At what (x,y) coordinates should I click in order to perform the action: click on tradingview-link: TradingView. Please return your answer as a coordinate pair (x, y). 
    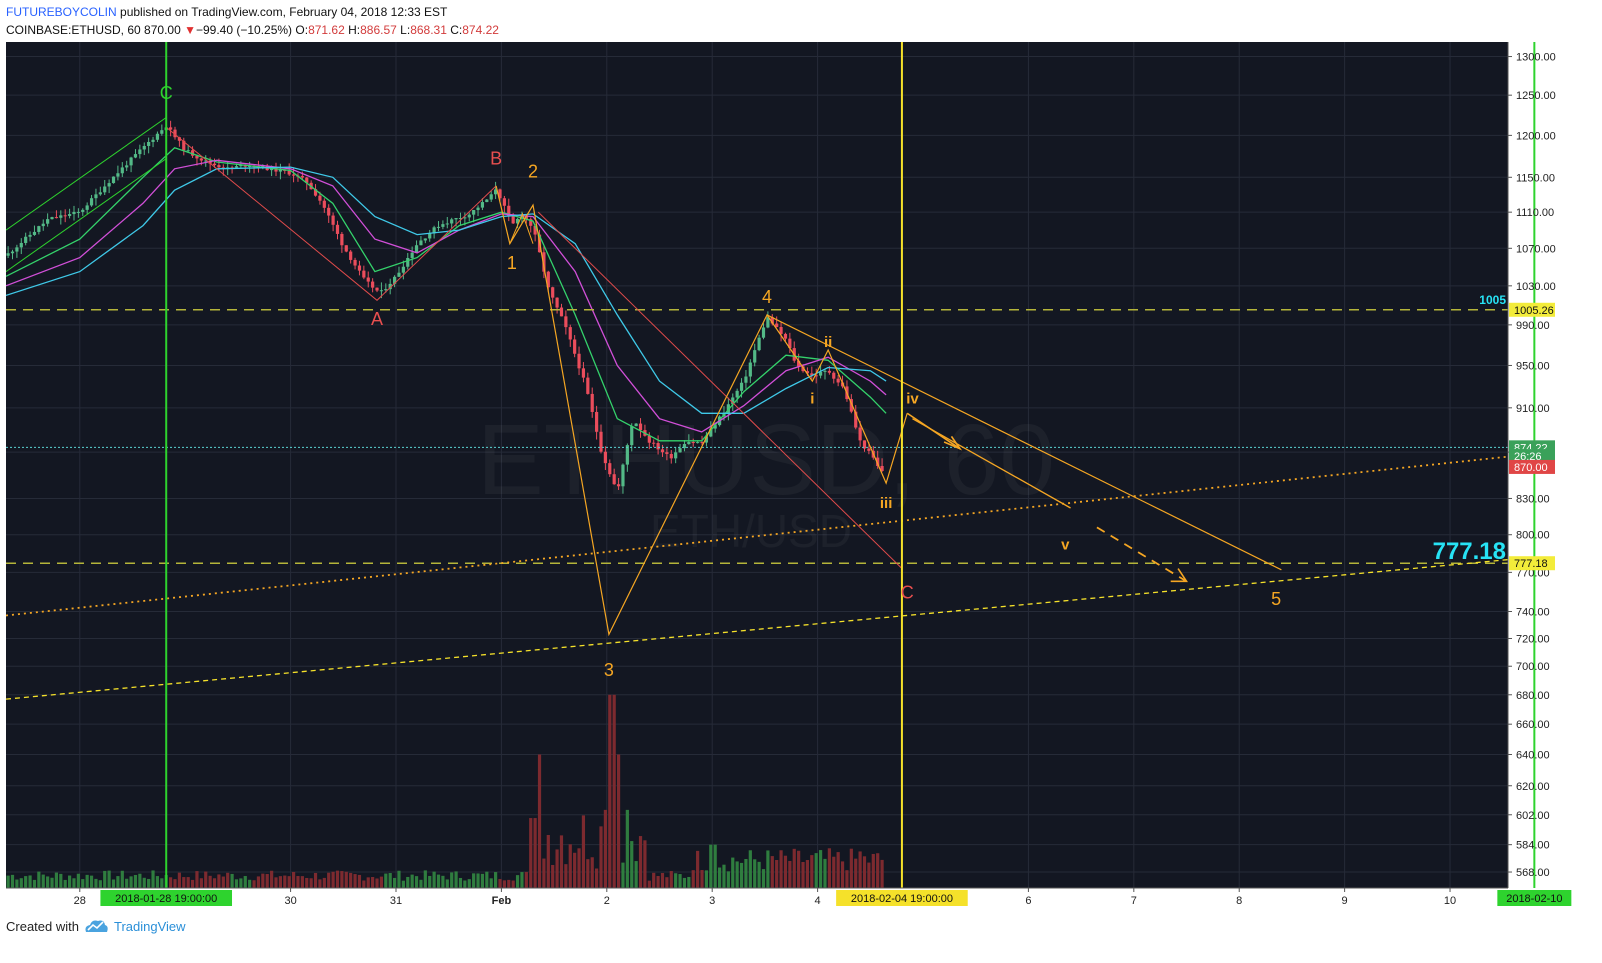
    Looking at the image, I should click on (150, 926).